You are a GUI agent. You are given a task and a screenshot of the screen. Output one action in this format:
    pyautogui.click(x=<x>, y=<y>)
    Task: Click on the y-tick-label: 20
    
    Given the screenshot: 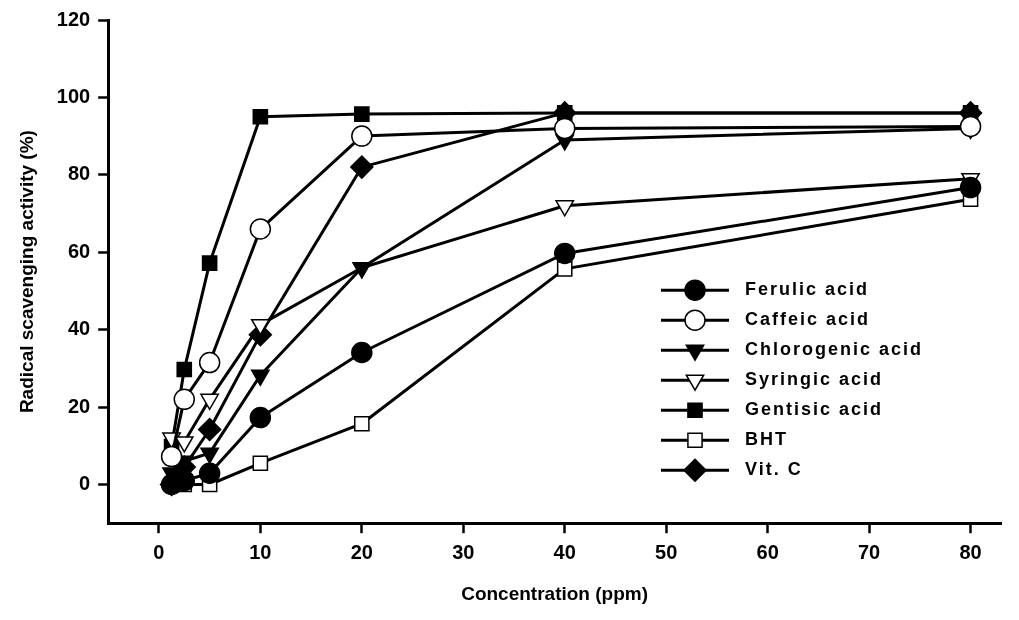 What is the action you would take?
    pyautogui.click(x=79, y=405)
    